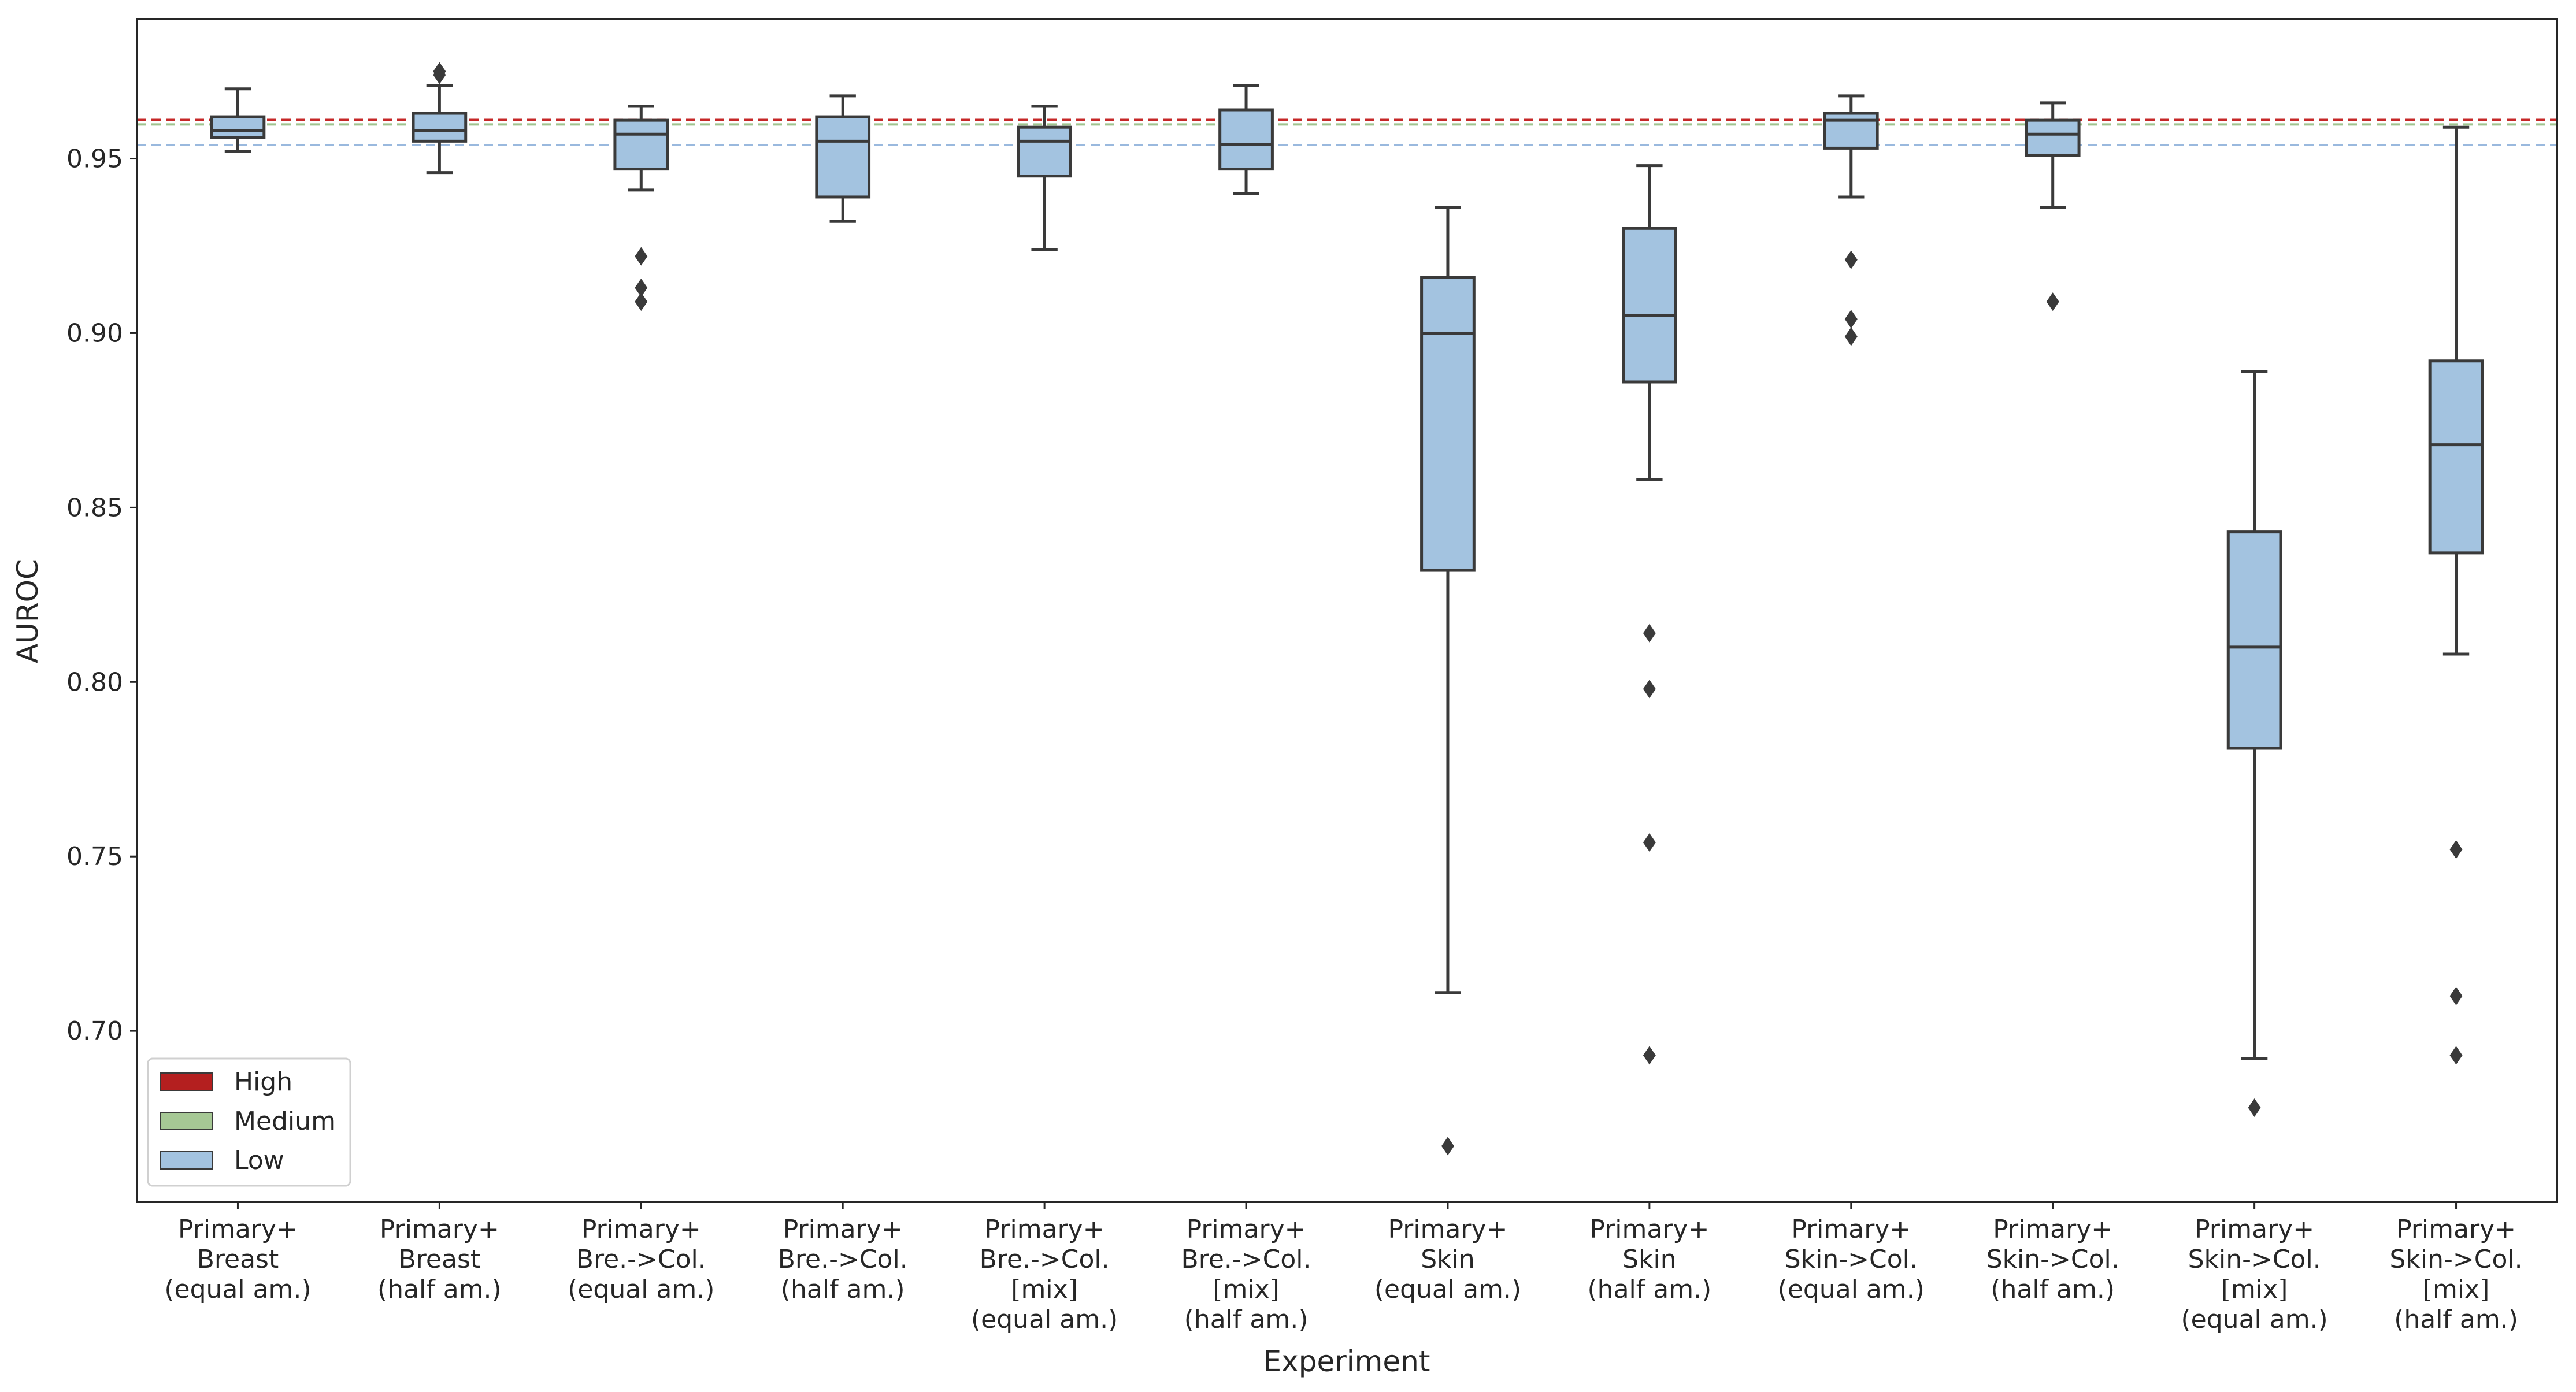 The image size is (2576, 1392). Describe the element at coordinates (843, 1259) in the screenshot. I see `x-tick-label: Primary+ Bre.->Col. (half am.)` at that location.